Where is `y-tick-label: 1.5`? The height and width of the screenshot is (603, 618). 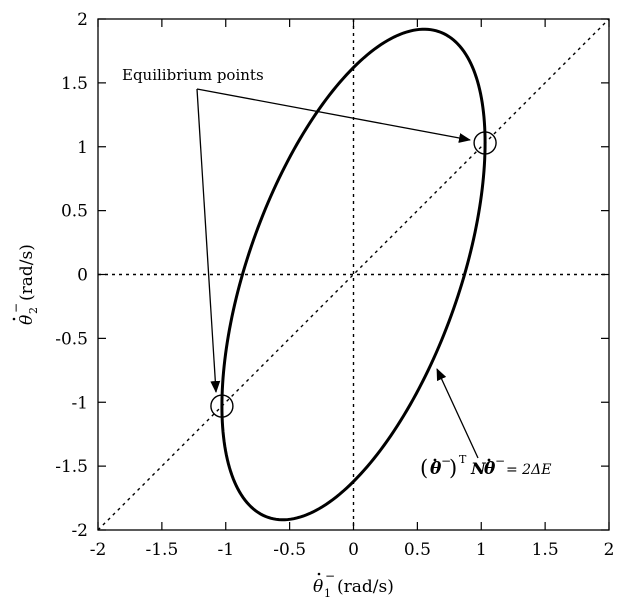
y-tick-label: 1.5 is located at coordinates (74, 84).